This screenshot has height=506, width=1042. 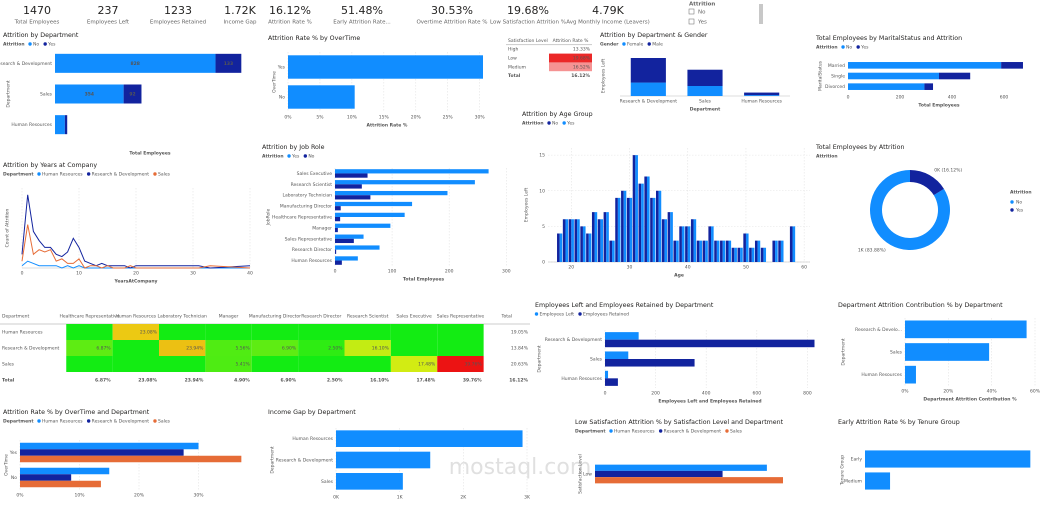 What do you see at coordinates (512, 59) in the screenshot?
I see `table-cell-text: Low` at bounding box center [512, 59].